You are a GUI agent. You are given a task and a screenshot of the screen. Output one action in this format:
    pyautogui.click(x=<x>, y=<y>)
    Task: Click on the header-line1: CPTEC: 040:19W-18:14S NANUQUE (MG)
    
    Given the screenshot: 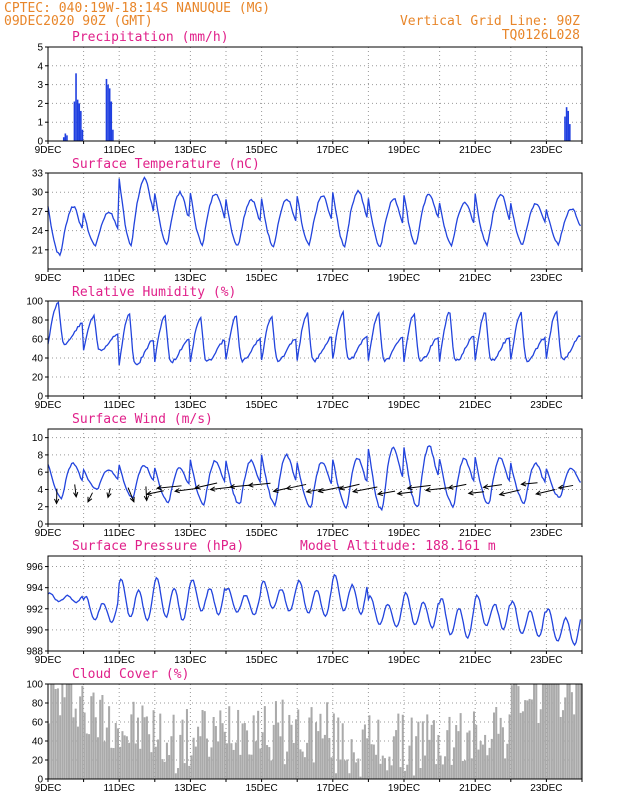 What is the action you would take?
    pyautogui.click(x=137, y=8)
    